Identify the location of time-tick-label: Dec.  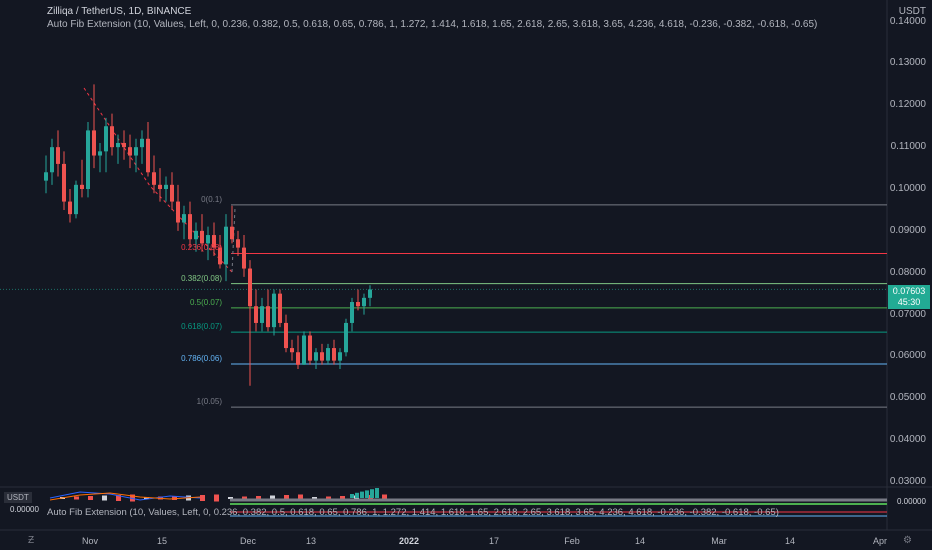
(248, 541).